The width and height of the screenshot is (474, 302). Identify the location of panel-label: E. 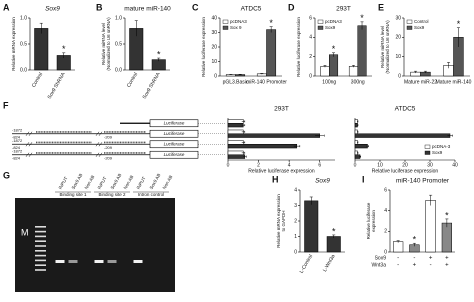
(381, 7).